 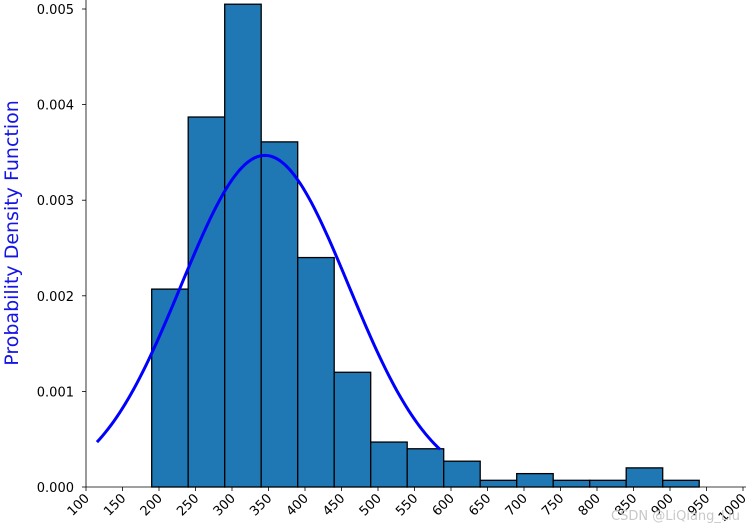 I want to click on y-axis-label: Probability Density Function, so click(x=12, y=233).